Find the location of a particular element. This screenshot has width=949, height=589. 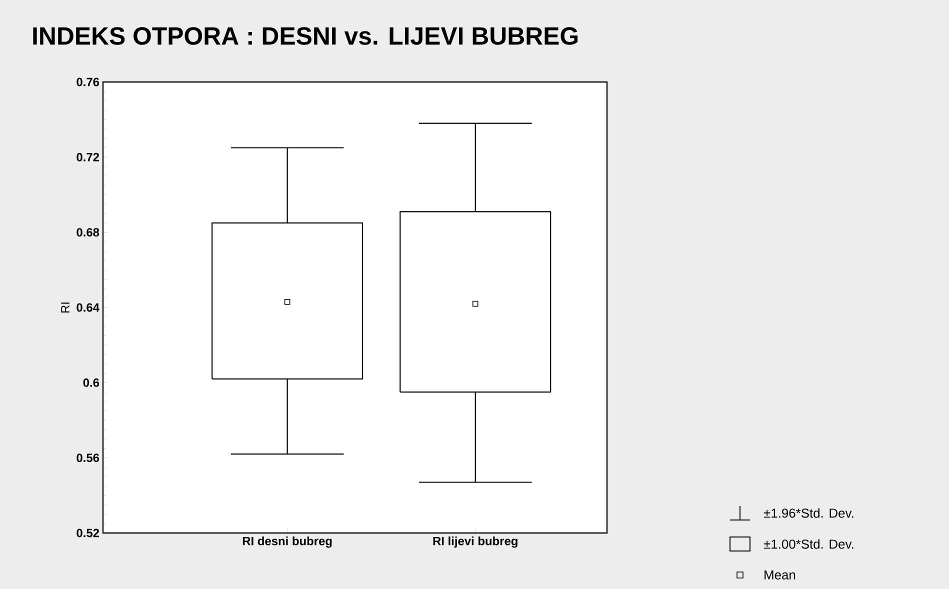

y-tick-label: 0.68 is located at coordinates (88, 232).